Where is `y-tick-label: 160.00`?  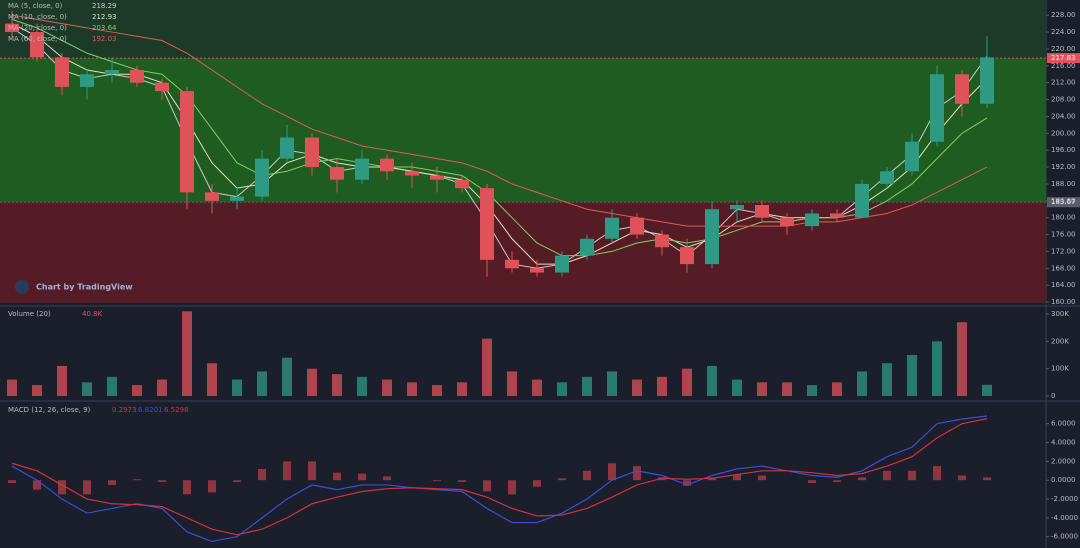
y-tick-label: 160.00 is located at coordinates (1063, 302).